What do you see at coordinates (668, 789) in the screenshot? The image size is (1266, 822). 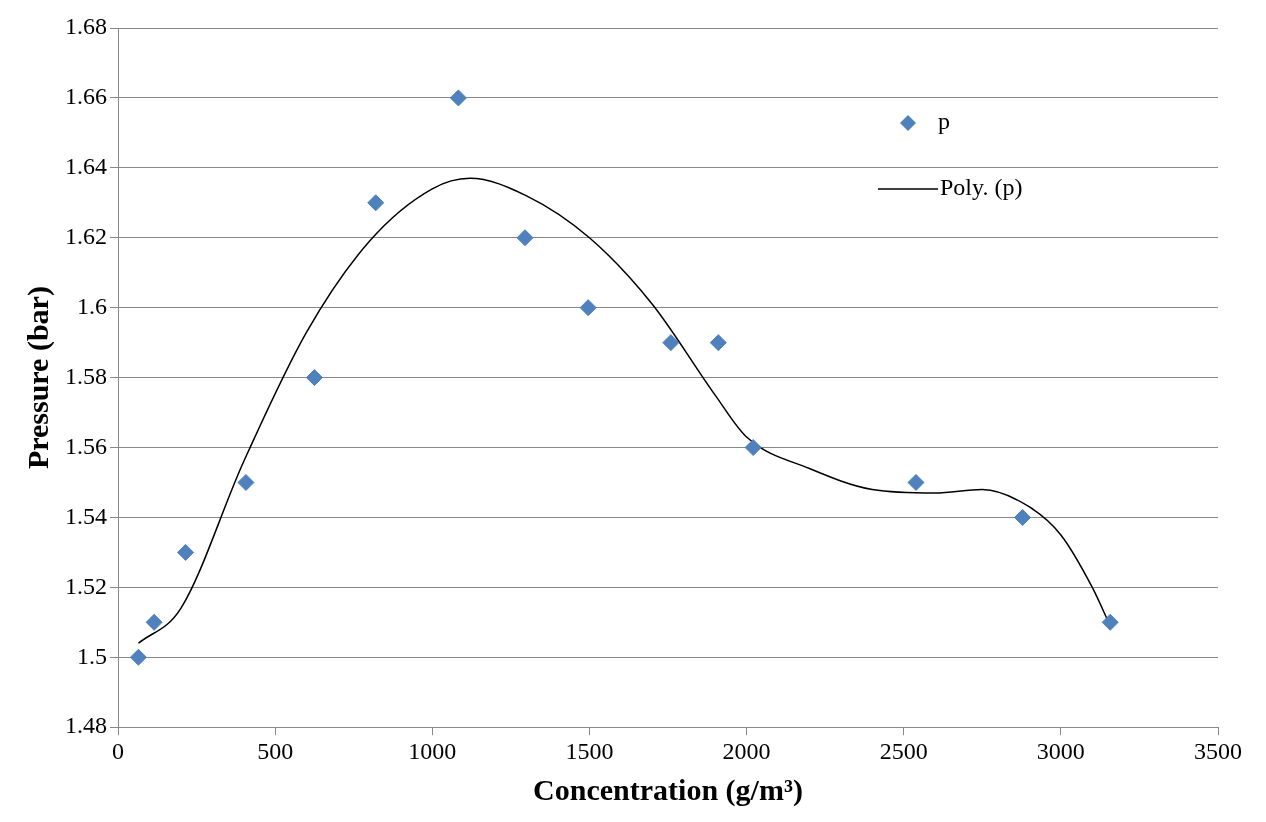 I see `x-axis-title: Concentration (g/m³)` at bounding box center [668, 789].